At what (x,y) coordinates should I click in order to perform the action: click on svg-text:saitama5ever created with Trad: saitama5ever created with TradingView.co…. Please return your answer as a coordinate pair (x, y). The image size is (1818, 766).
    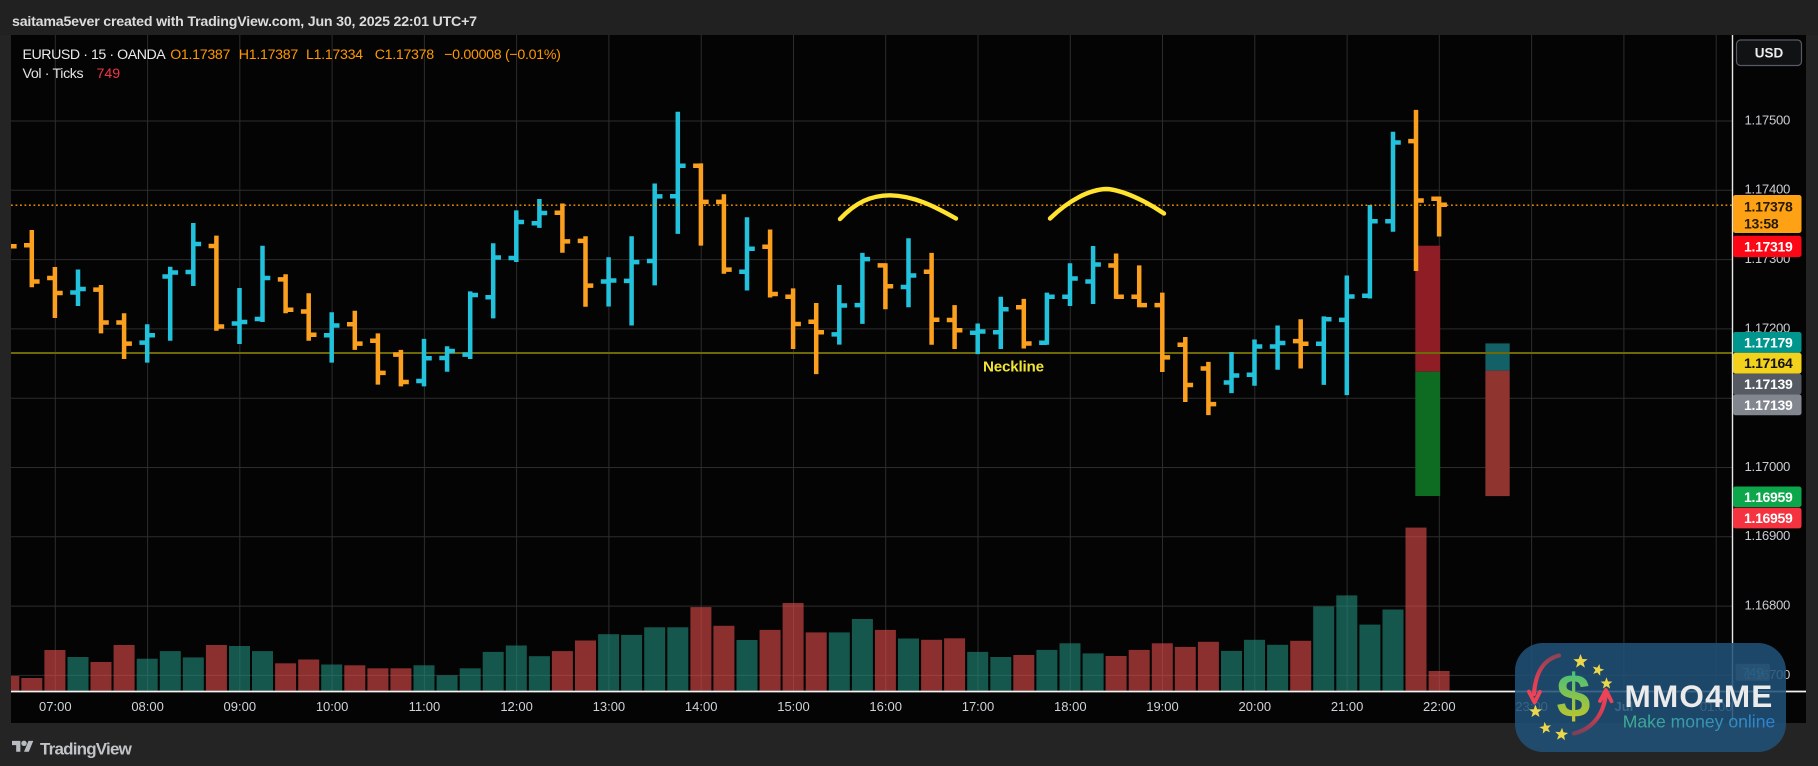
    Looking at the image, I should click on (244, 22).